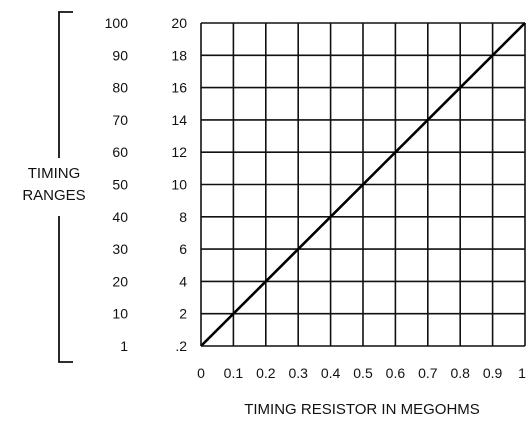 This screenshot has width=529, height=425. What do you see at coordinates (522, 373) in the screenshot?
I see `x-tick-label: 1` at bounding box center [522, 373].